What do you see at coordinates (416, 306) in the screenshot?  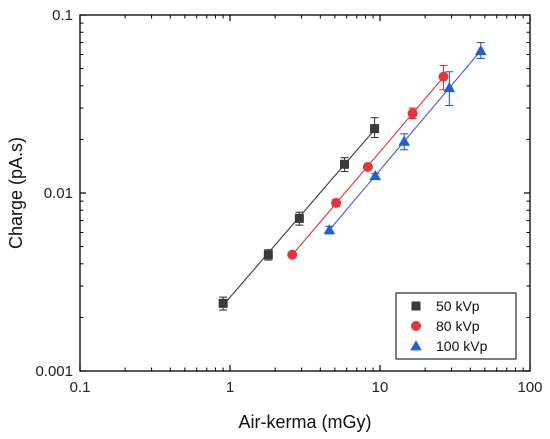 I see `legend-marker-50-kvp` at bounding box center [416, 306].